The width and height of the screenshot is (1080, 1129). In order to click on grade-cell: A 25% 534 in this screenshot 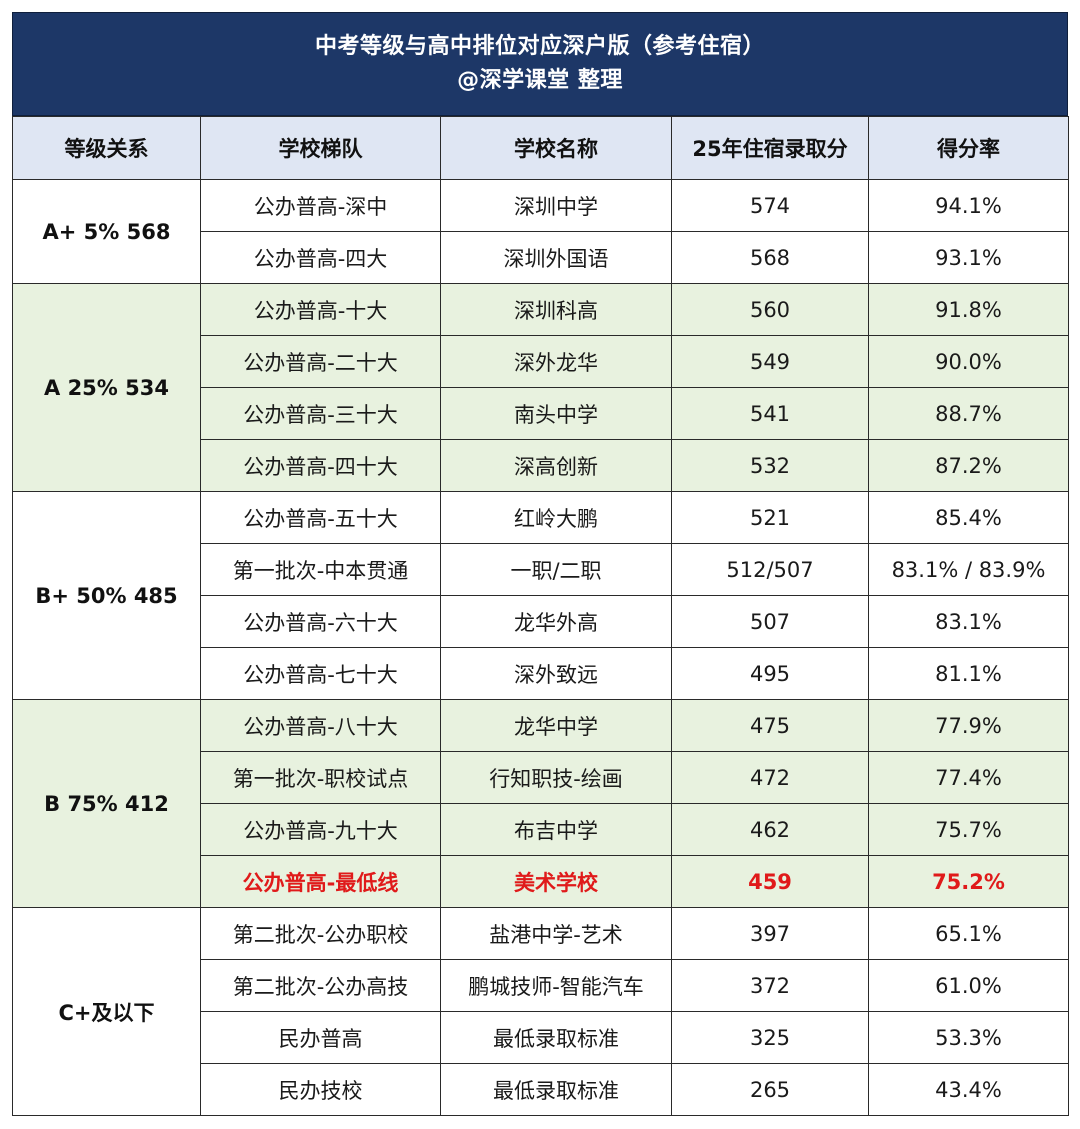, I will do `click(106, 387)`.